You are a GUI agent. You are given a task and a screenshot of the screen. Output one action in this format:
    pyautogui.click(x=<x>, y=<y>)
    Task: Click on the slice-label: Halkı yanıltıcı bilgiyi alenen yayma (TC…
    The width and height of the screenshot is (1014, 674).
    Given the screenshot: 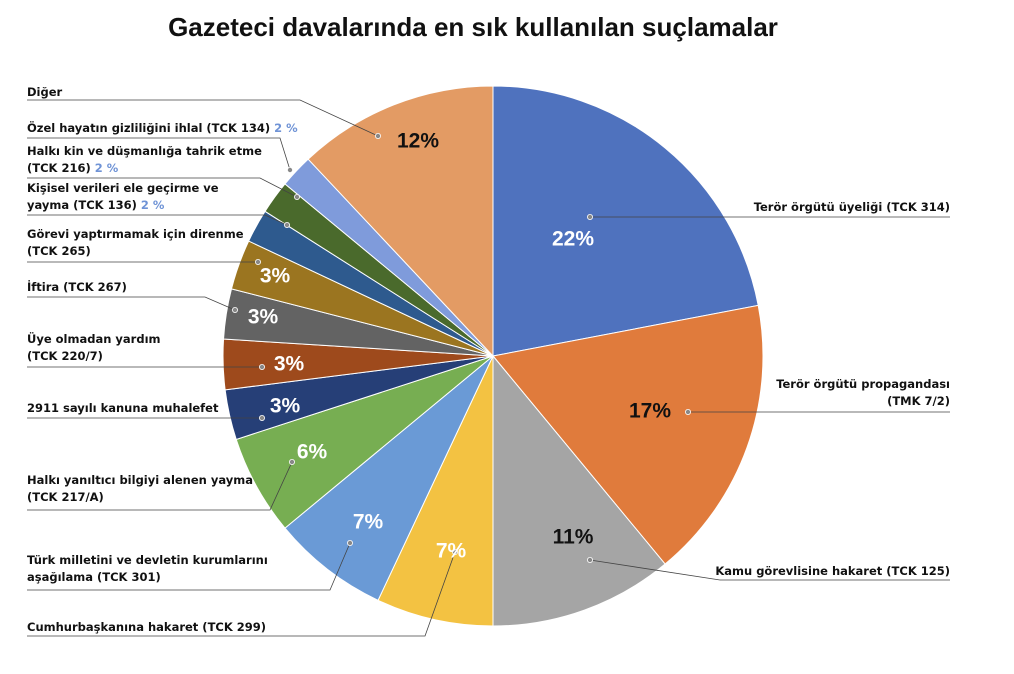 What is the action you would take?
    pyautogui.click(x=140, y=488)
    